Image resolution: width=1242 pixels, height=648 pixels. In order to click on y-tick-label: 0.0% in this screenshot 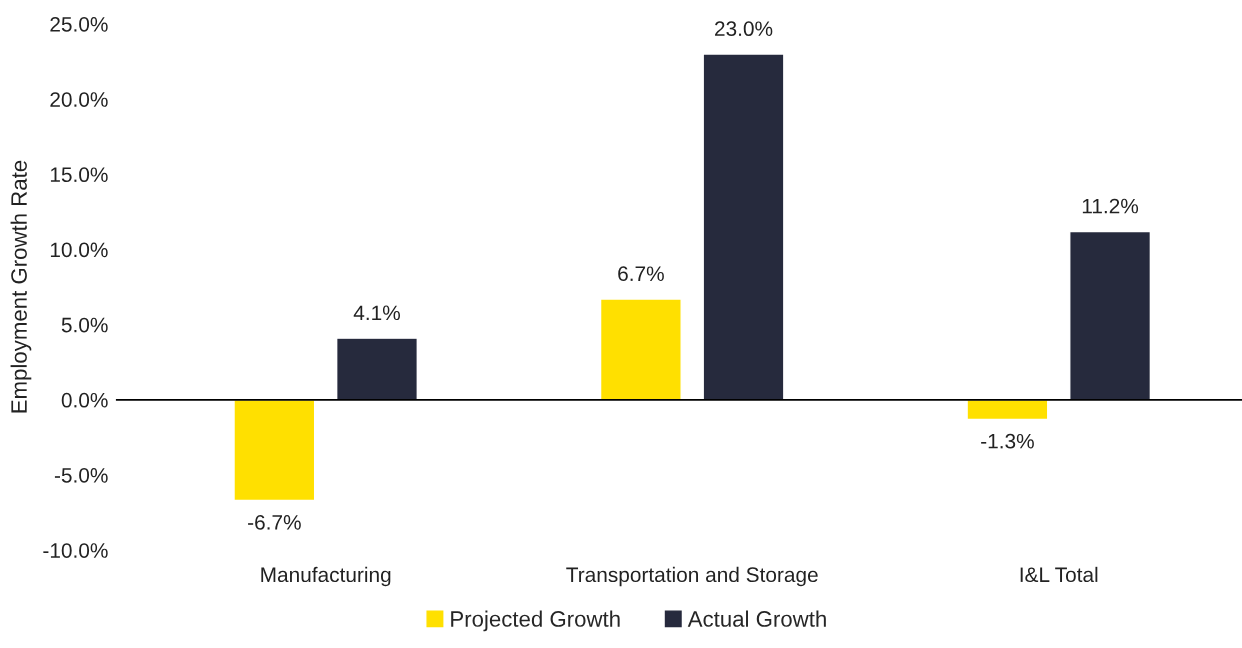, I will do `click(84, 400)`.